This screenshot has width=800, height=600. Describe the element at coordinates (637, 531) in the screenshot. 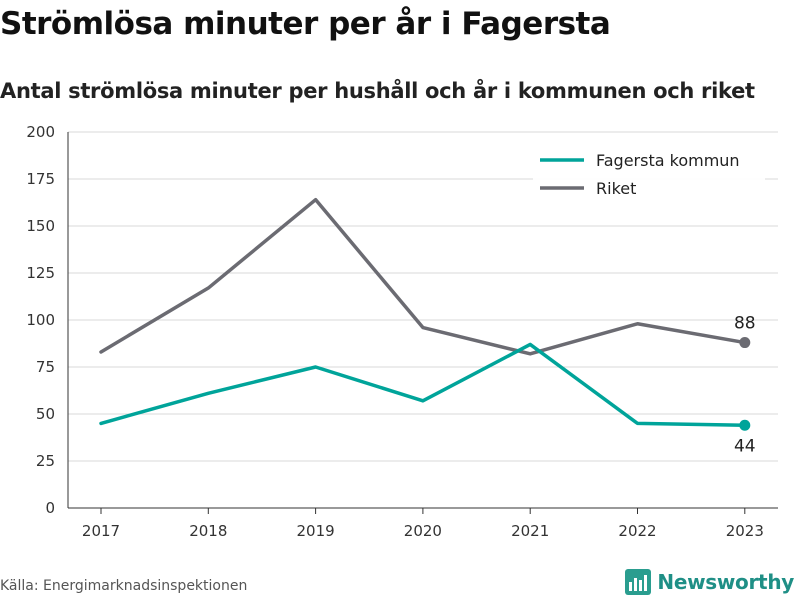

I see `x-tick-label: 2022` at that location.